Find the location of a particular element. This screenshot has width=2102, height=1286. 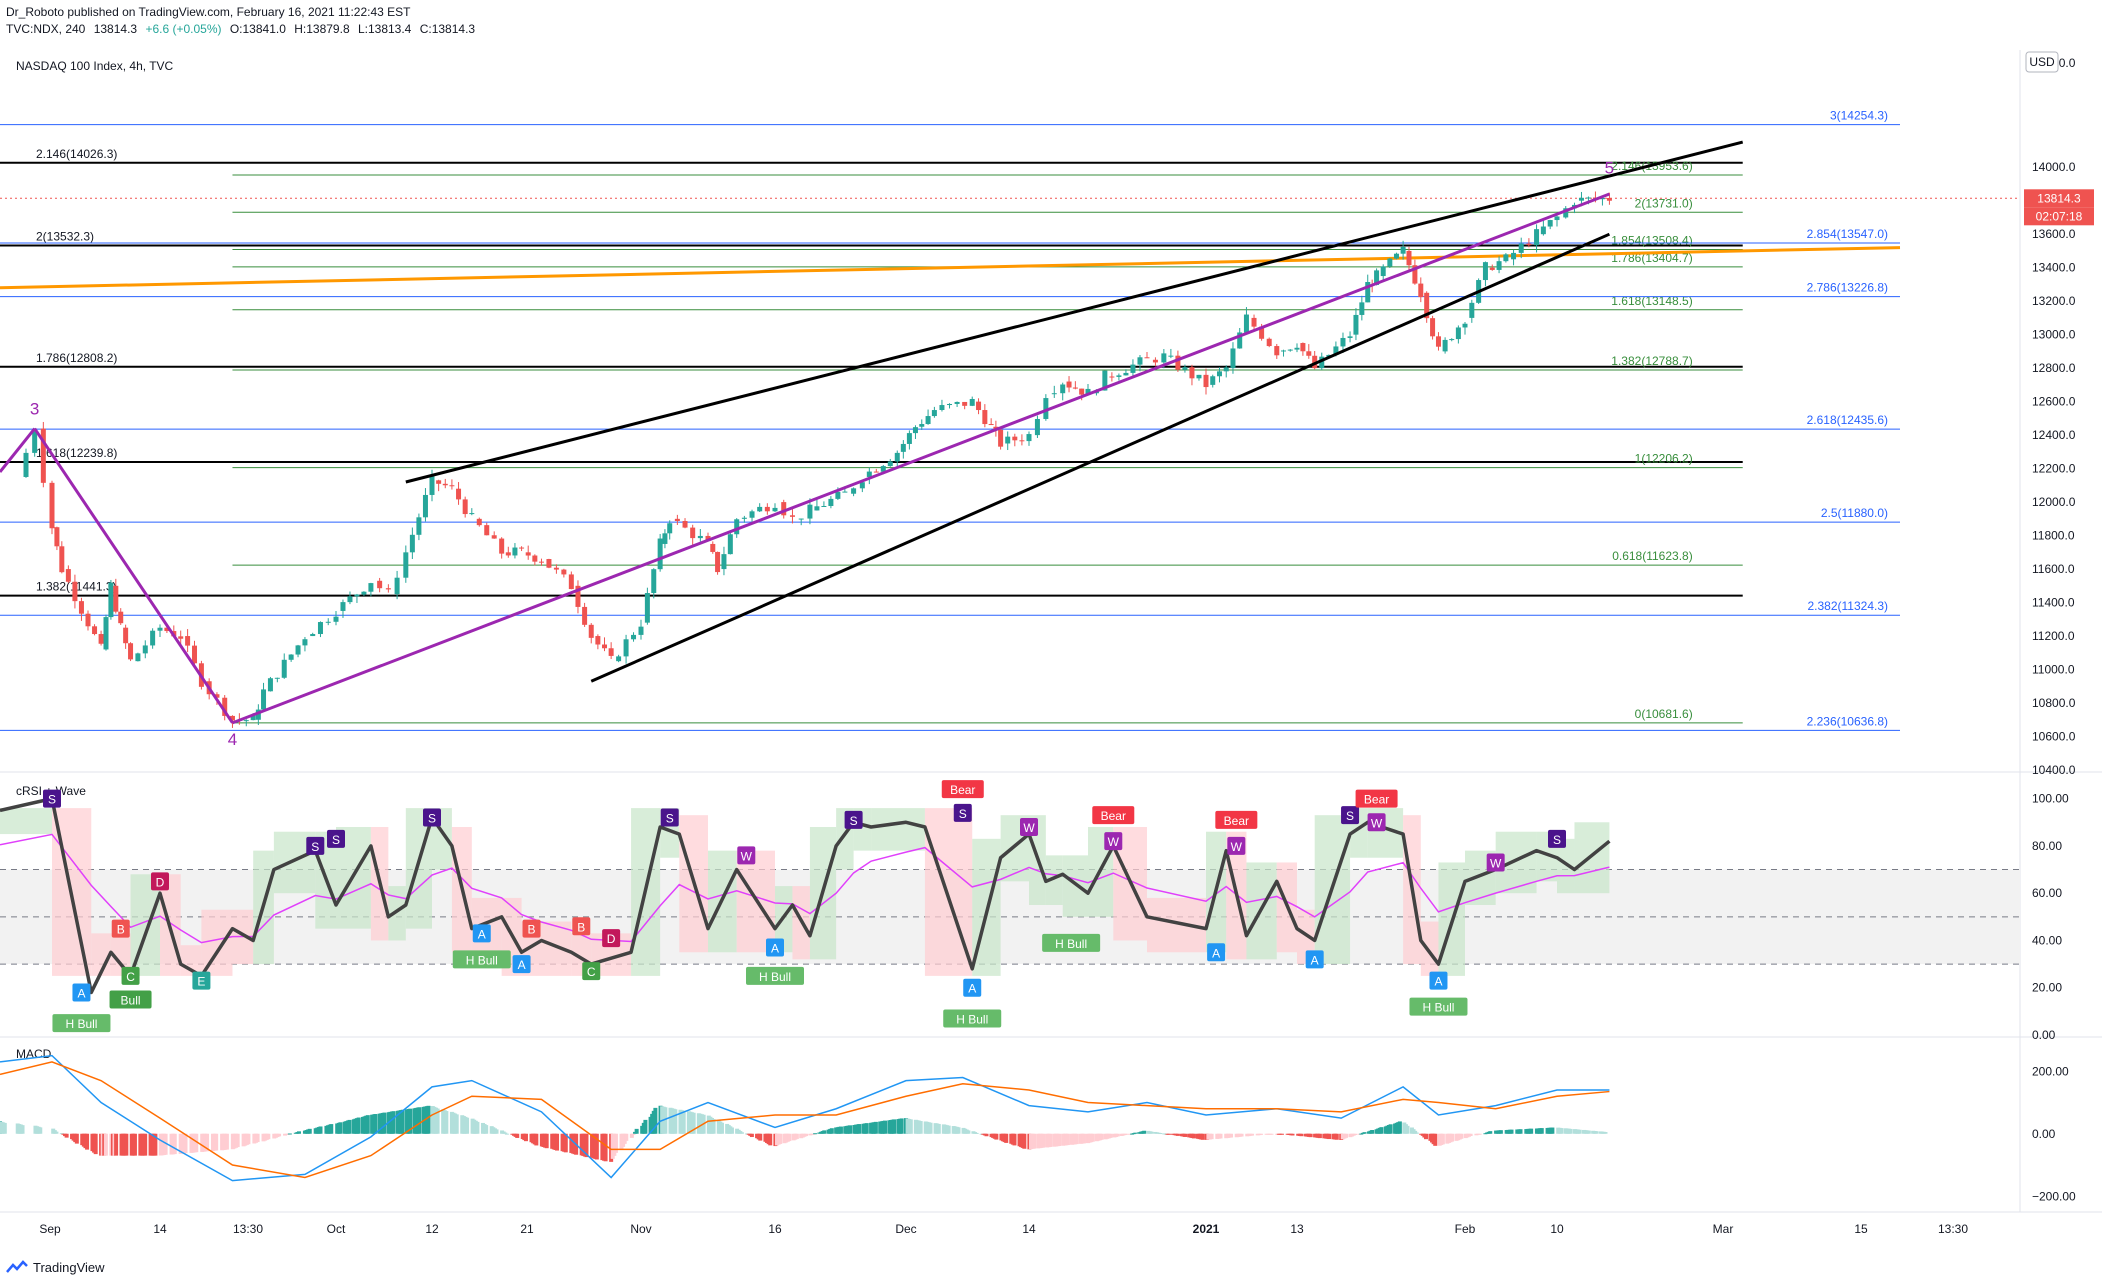

tradingview-footer: TradingView is located at coordinates (55, 1267).